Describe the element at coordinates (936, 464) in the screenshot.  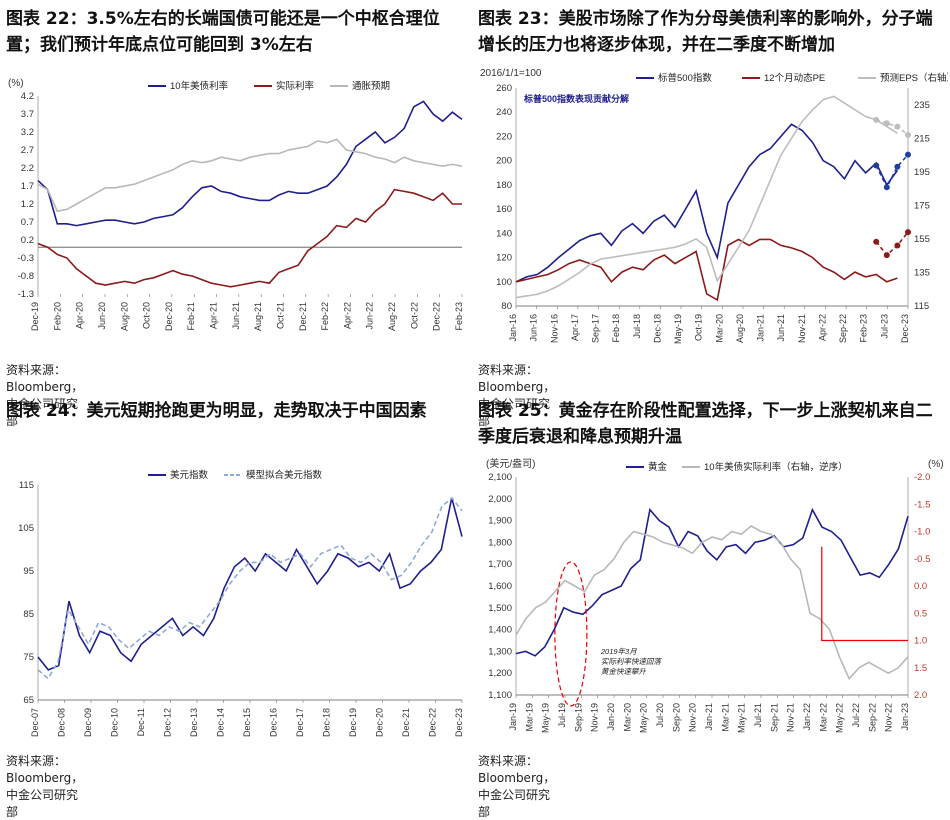
I see `y2-unit-label: (%)` at that location.